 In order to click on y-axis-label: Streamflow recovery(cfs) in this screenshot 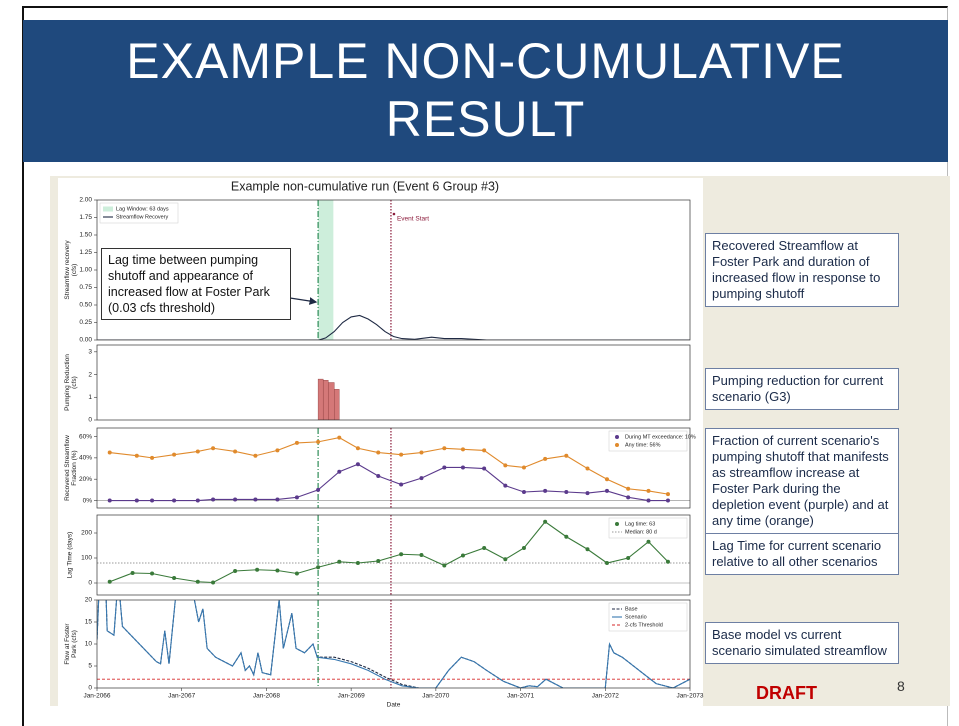, I will do `click(70, 270)`.